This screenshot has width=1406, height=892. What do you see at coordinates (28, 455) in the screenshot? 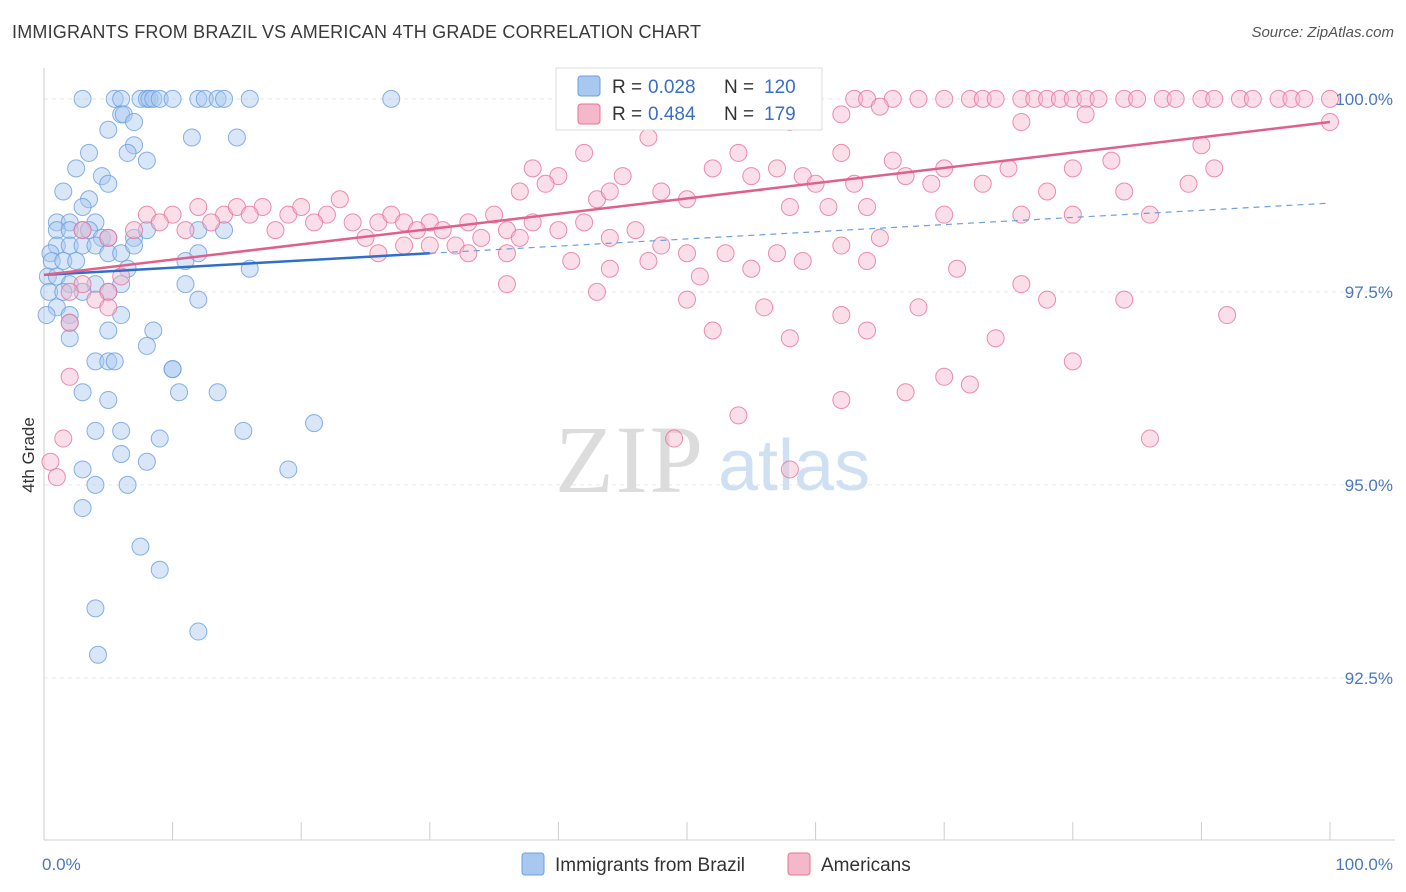
I see `y-axis-label: 4th Grade` at bounding box center [28, 455].